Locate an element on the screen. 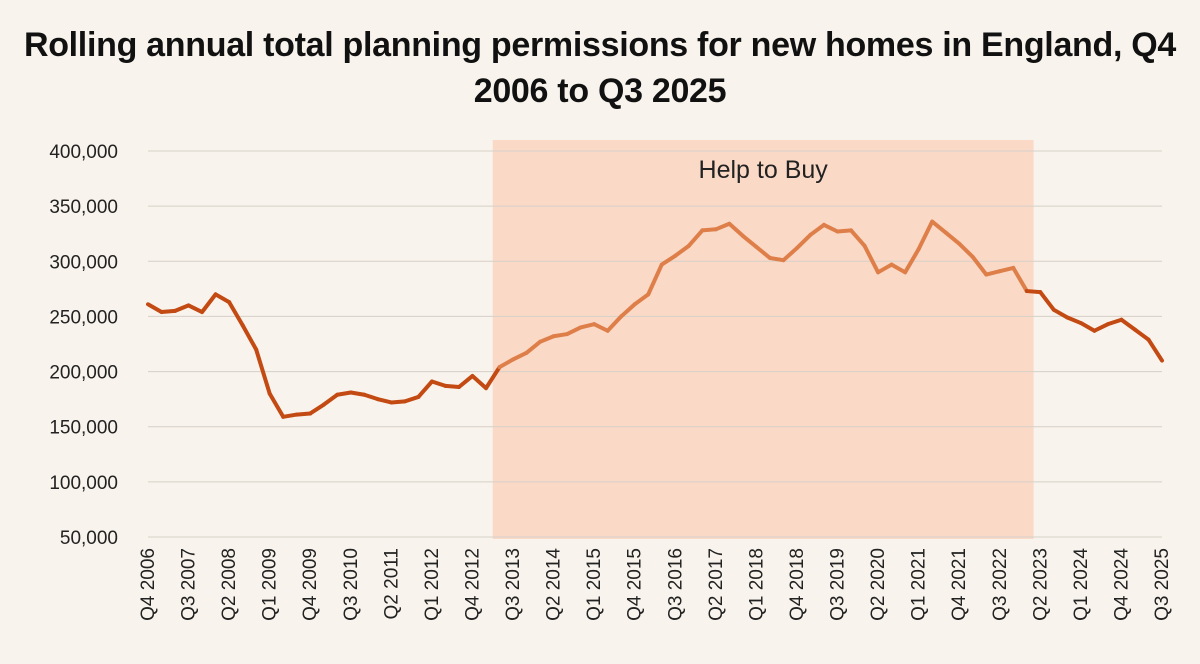  x-tick-label: Q3 2016 is located at coordinates (675, 584).